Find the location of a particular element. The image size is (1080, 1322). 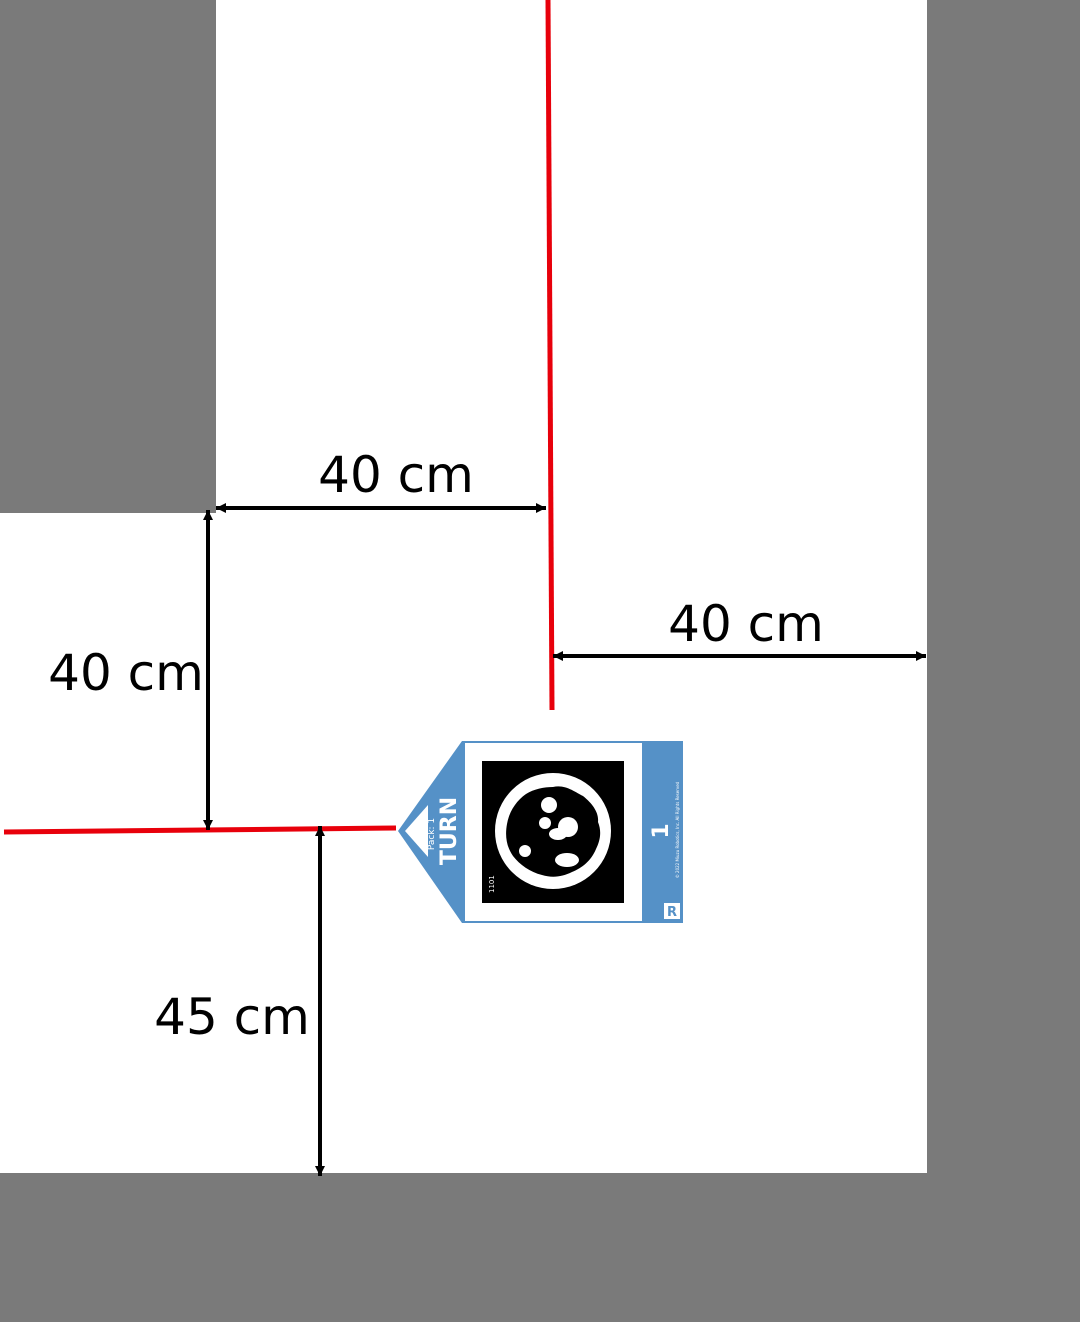

card-number: 1 is located at coordinates (661, 830).